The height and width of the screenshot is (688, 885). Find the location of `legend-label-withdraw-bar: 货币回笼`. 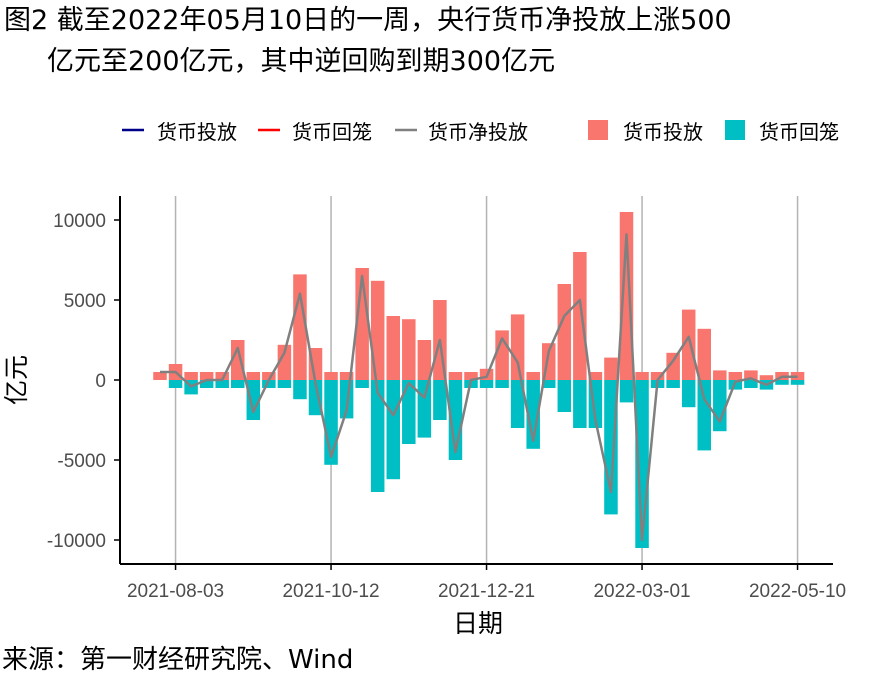

legend-label-withdraw-bar: 货币回笼 is located at coordinates (799, 132).